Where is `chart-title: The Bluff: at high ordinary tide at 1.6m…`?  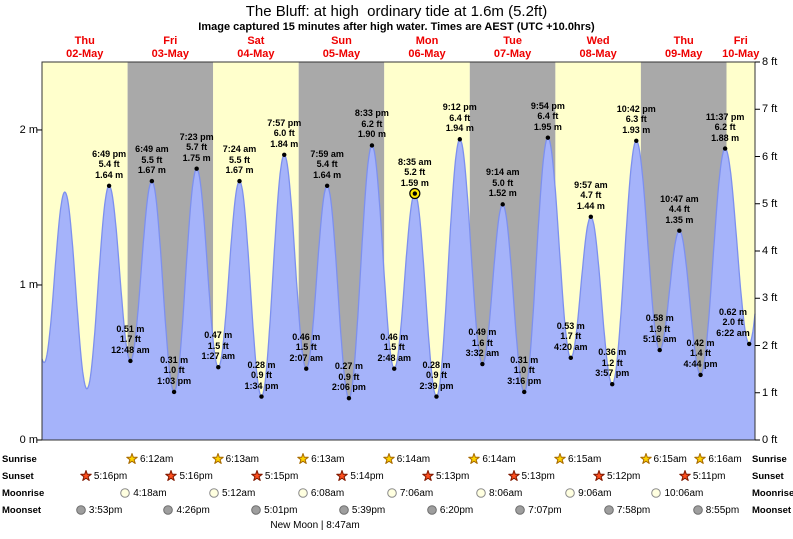 chart-title: The Bluff: at high ordinary tide at 1.6m… is located at coordinates (396, 11).